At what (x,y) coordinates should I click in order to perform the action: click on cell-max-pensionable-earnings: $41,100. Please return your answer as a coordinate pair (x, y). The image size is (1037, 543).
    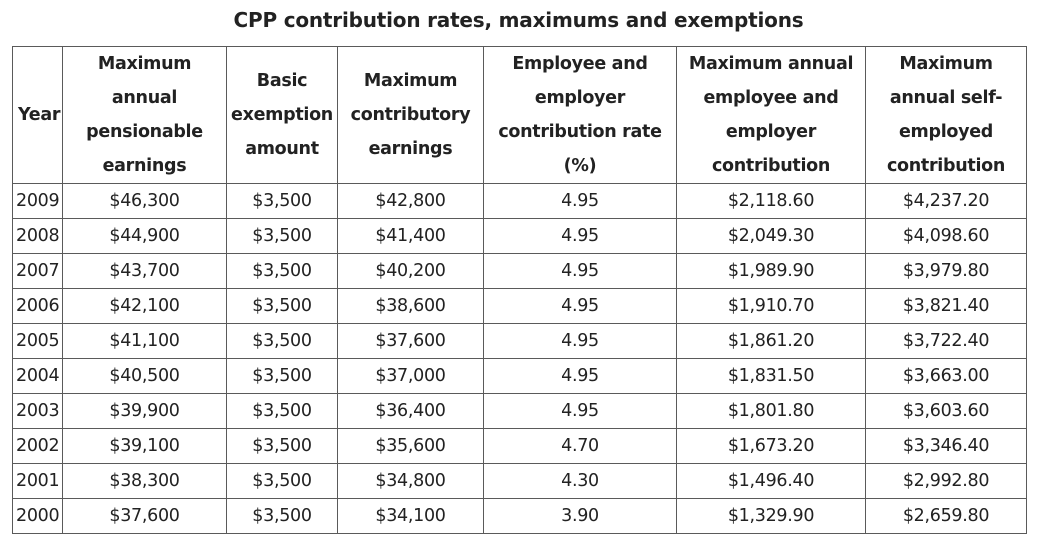
    Looking at the image, I should click on (144, 341).